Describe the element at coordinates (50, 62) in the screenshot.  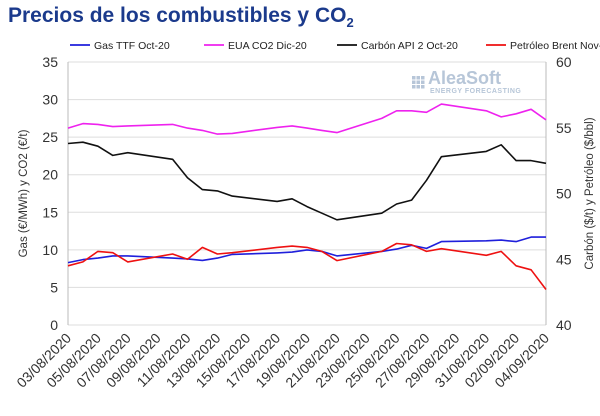
I see `y-tick-left: 35` at that location.